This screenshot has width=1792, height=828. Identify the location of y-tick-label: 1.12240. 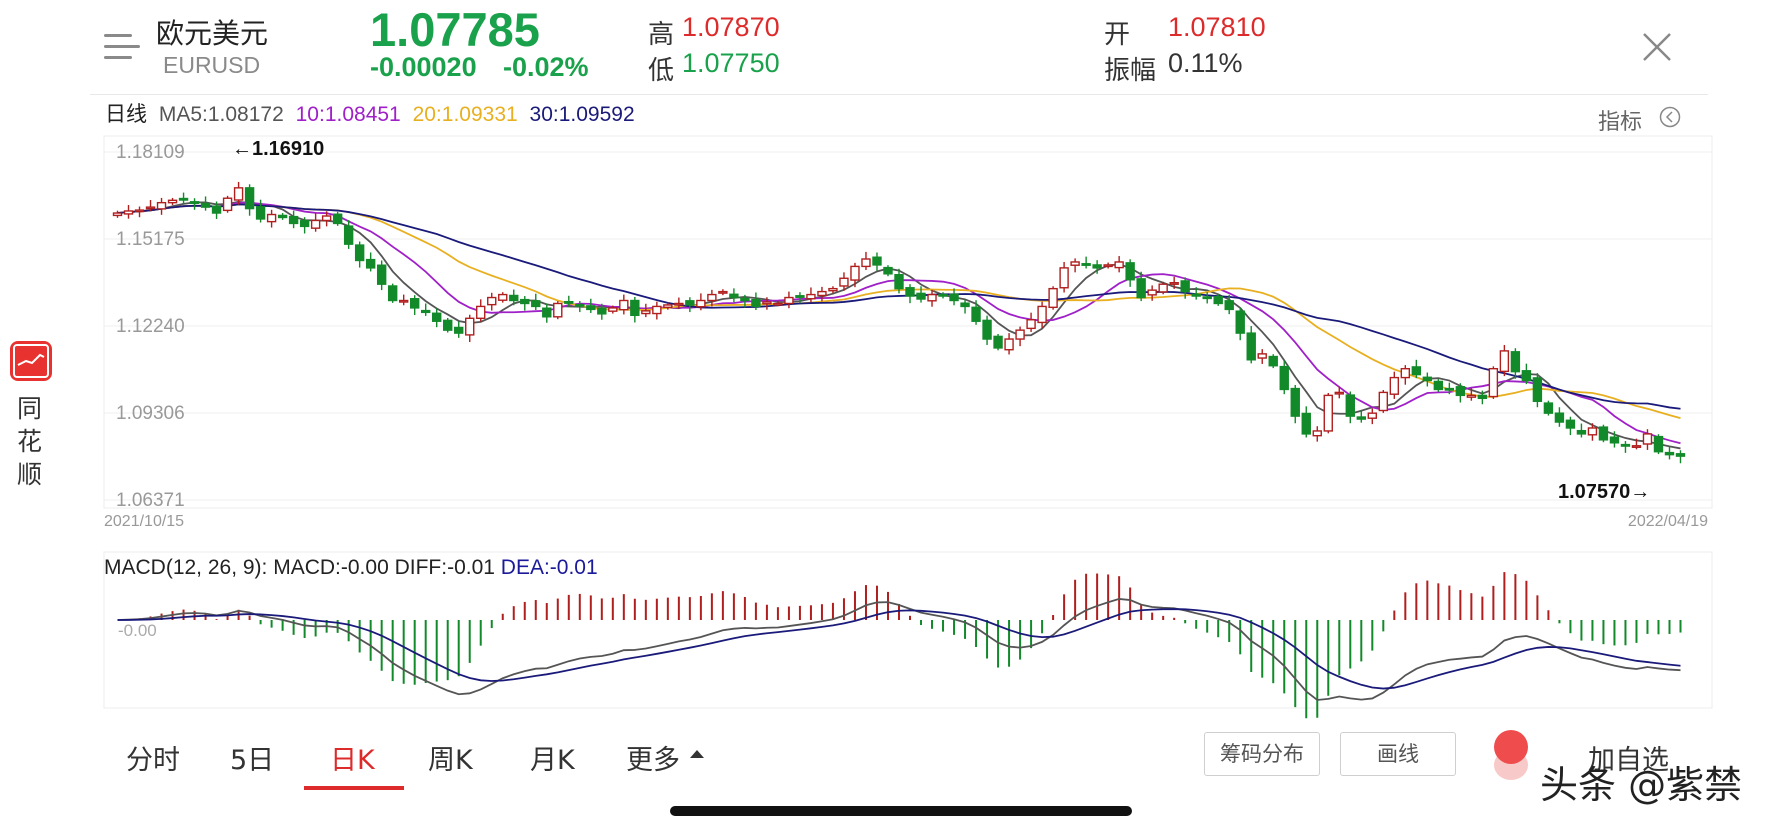
(150, 326).